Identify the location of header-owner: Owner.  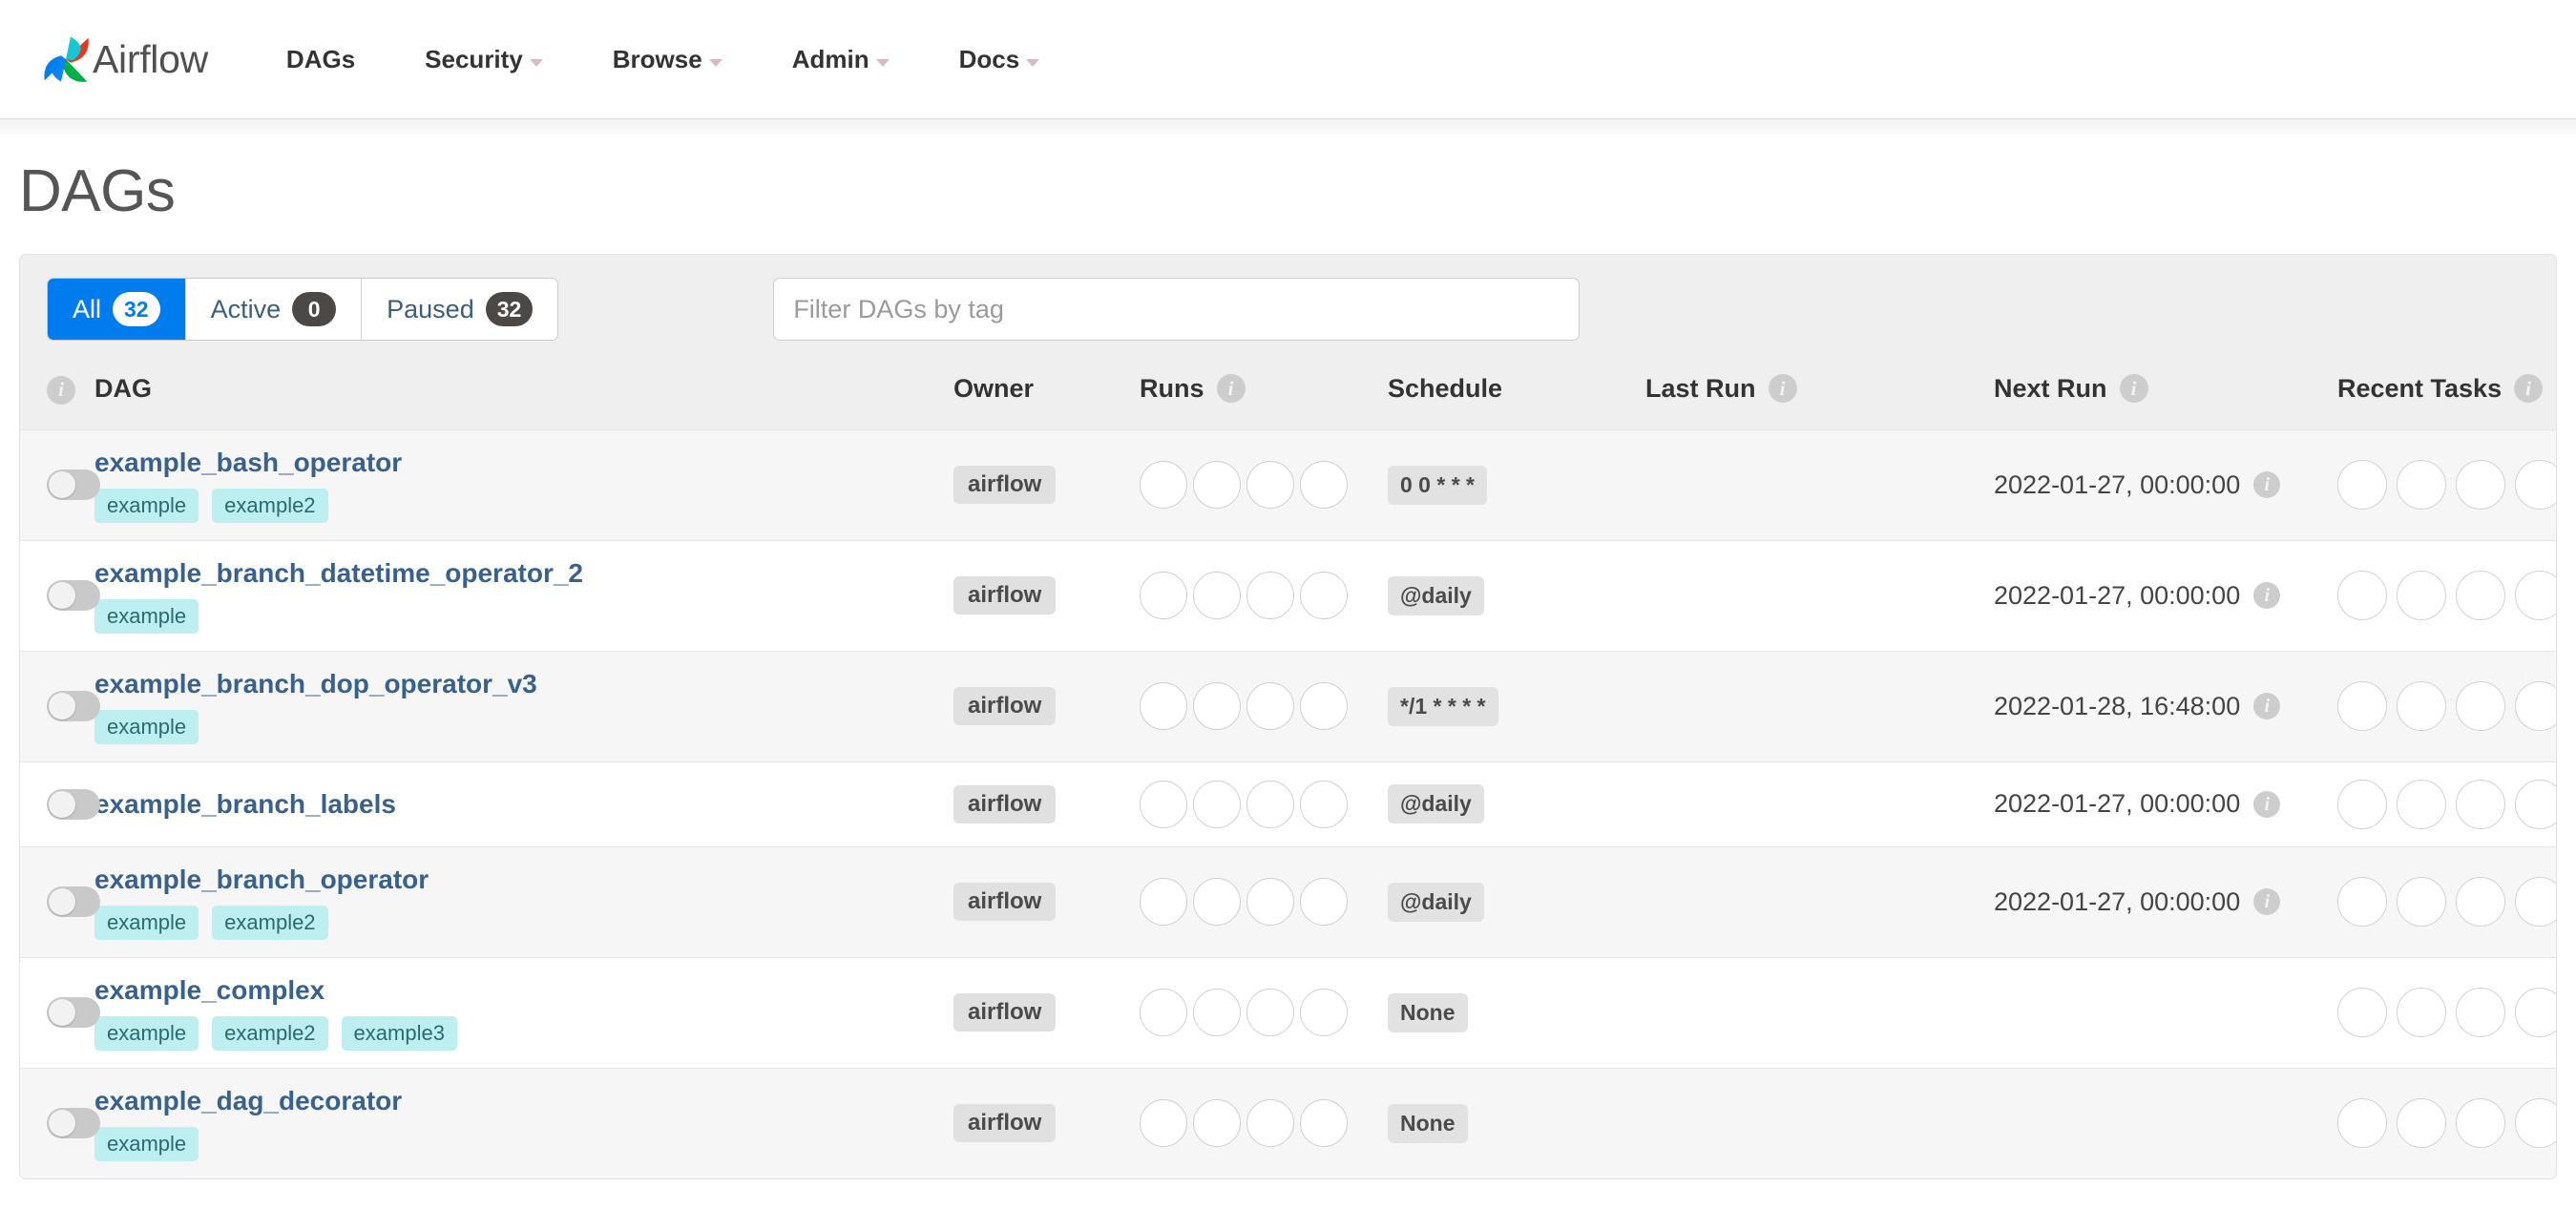
(1046, 395).